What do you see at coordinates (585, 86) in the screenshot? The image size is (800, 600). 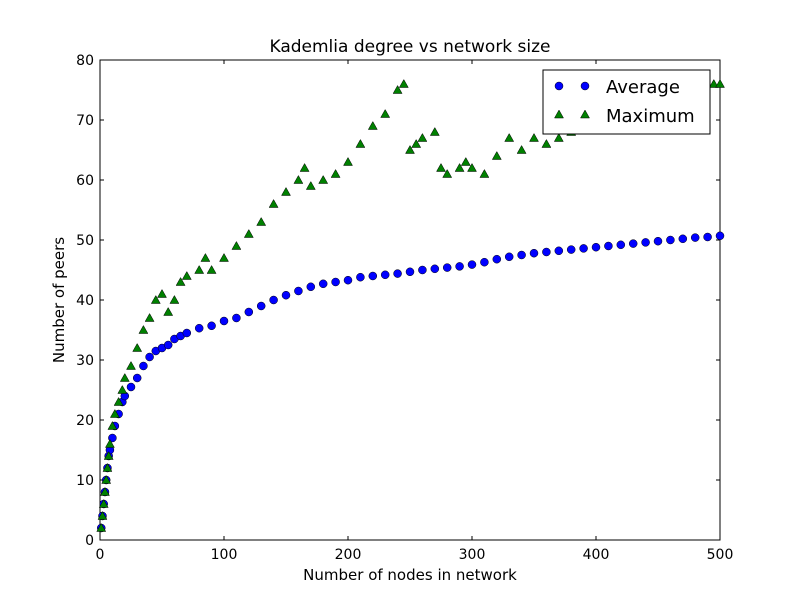 I see `legend-marker-average` at bounding box center [585, 86].